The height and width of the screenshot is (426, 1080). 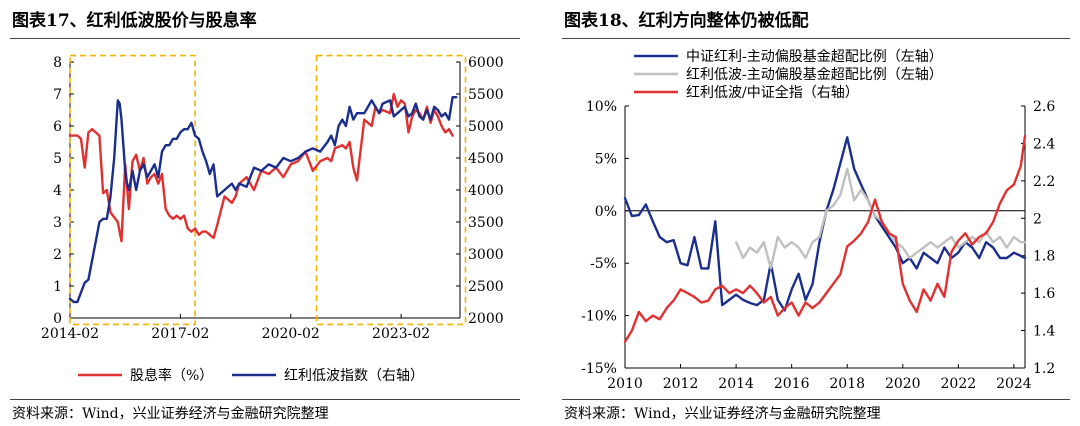 I want to click on y-left-tick-label: -10%, so click(x=599, y=317).